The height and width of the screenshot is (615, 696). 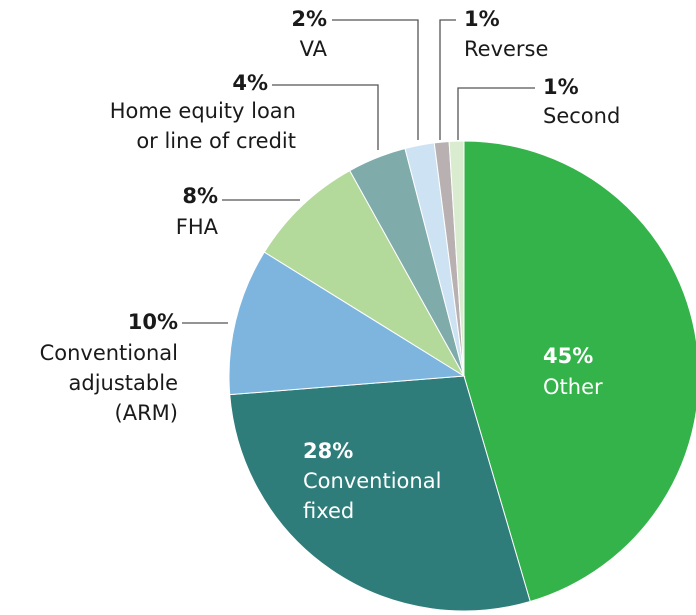 What do you see at coordinates (372, 496) in the screenshot?
I see `category-label: Conventional fixed` at bounding box center [372, 496].